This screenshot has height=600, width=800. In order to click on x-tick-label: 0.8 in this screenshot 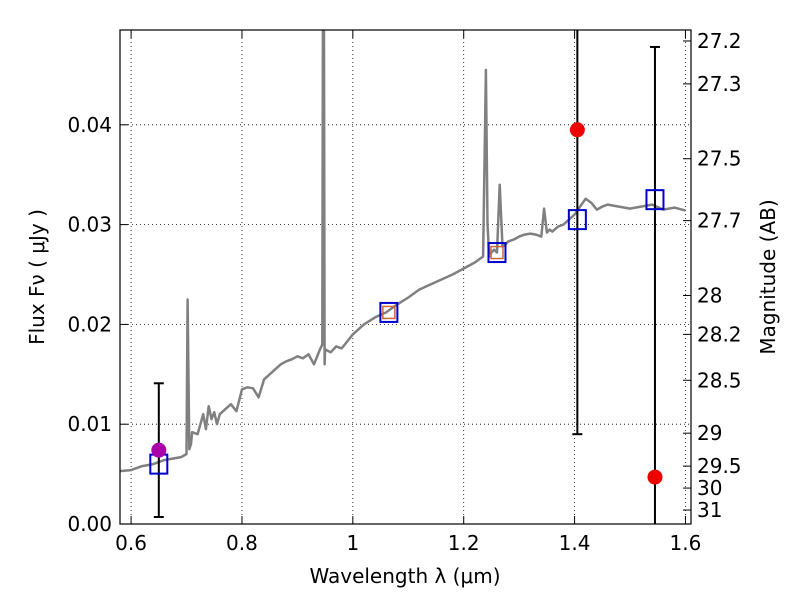, I will do `click(242, 543)`.